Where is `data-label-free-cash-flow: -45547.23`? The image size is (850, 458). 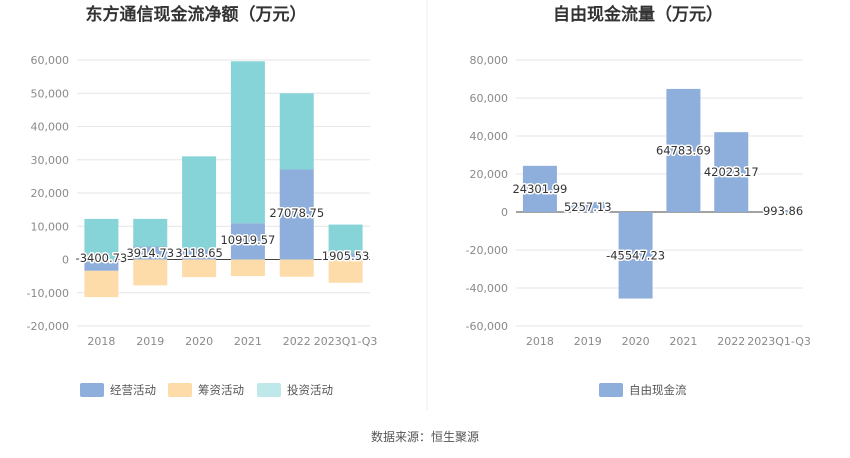
data-label-free-cash-flow: -45547.23 is located at coordinates (635, 255).